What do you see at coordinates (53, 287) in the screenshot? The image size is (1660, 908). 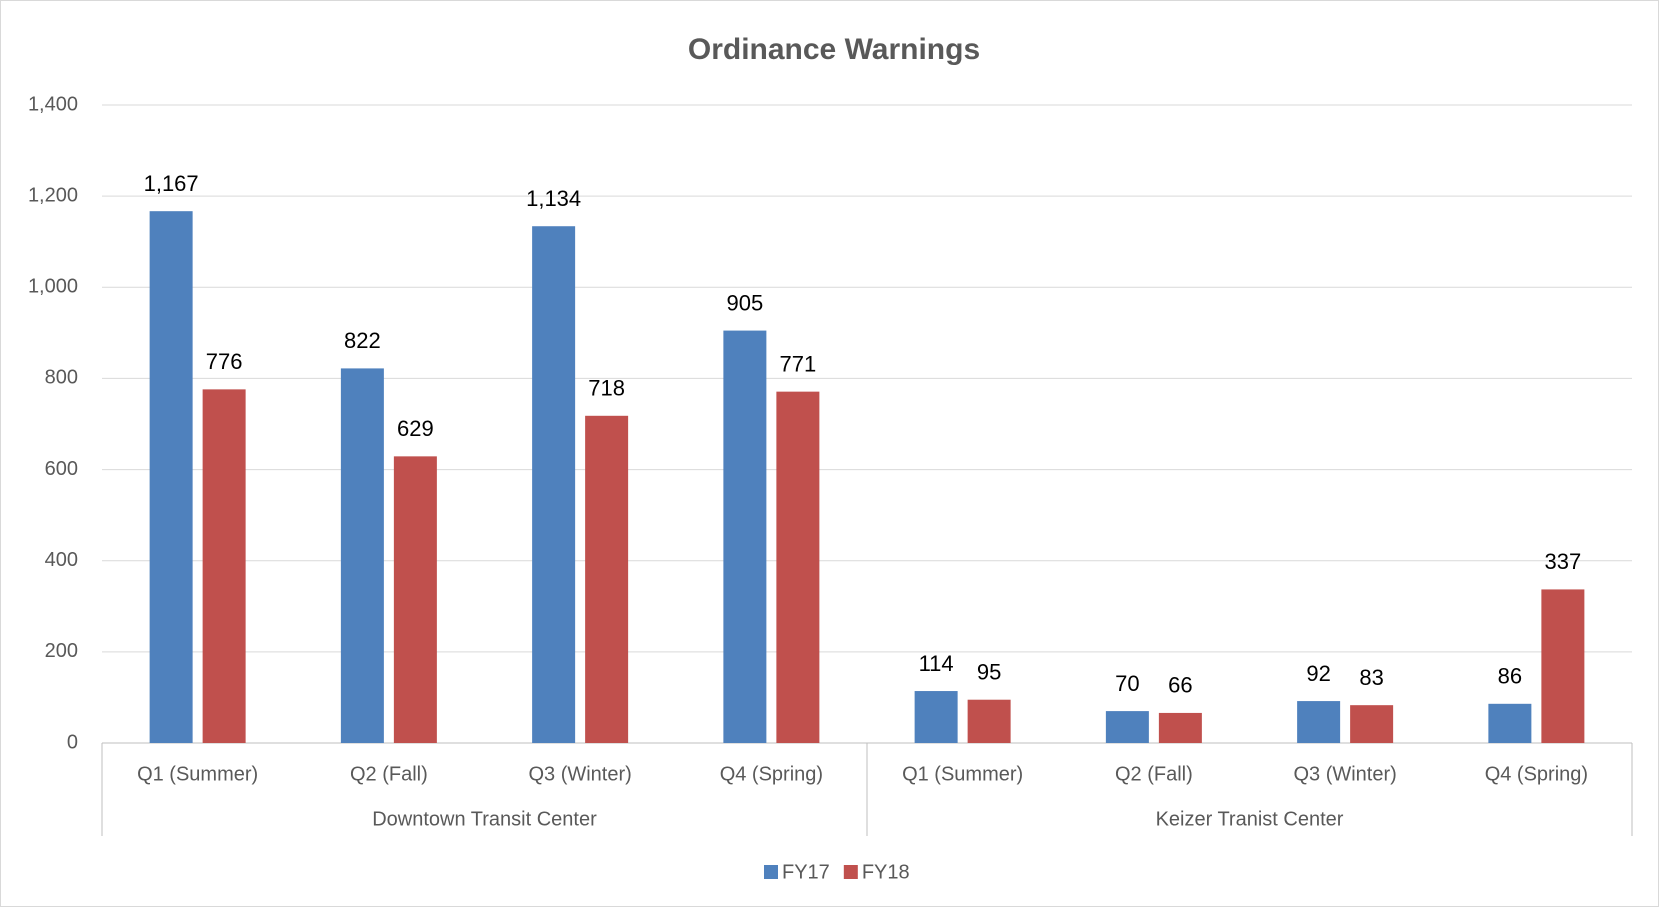 I see `y-tick-label: 1,000` at bounding box center [53, 287].